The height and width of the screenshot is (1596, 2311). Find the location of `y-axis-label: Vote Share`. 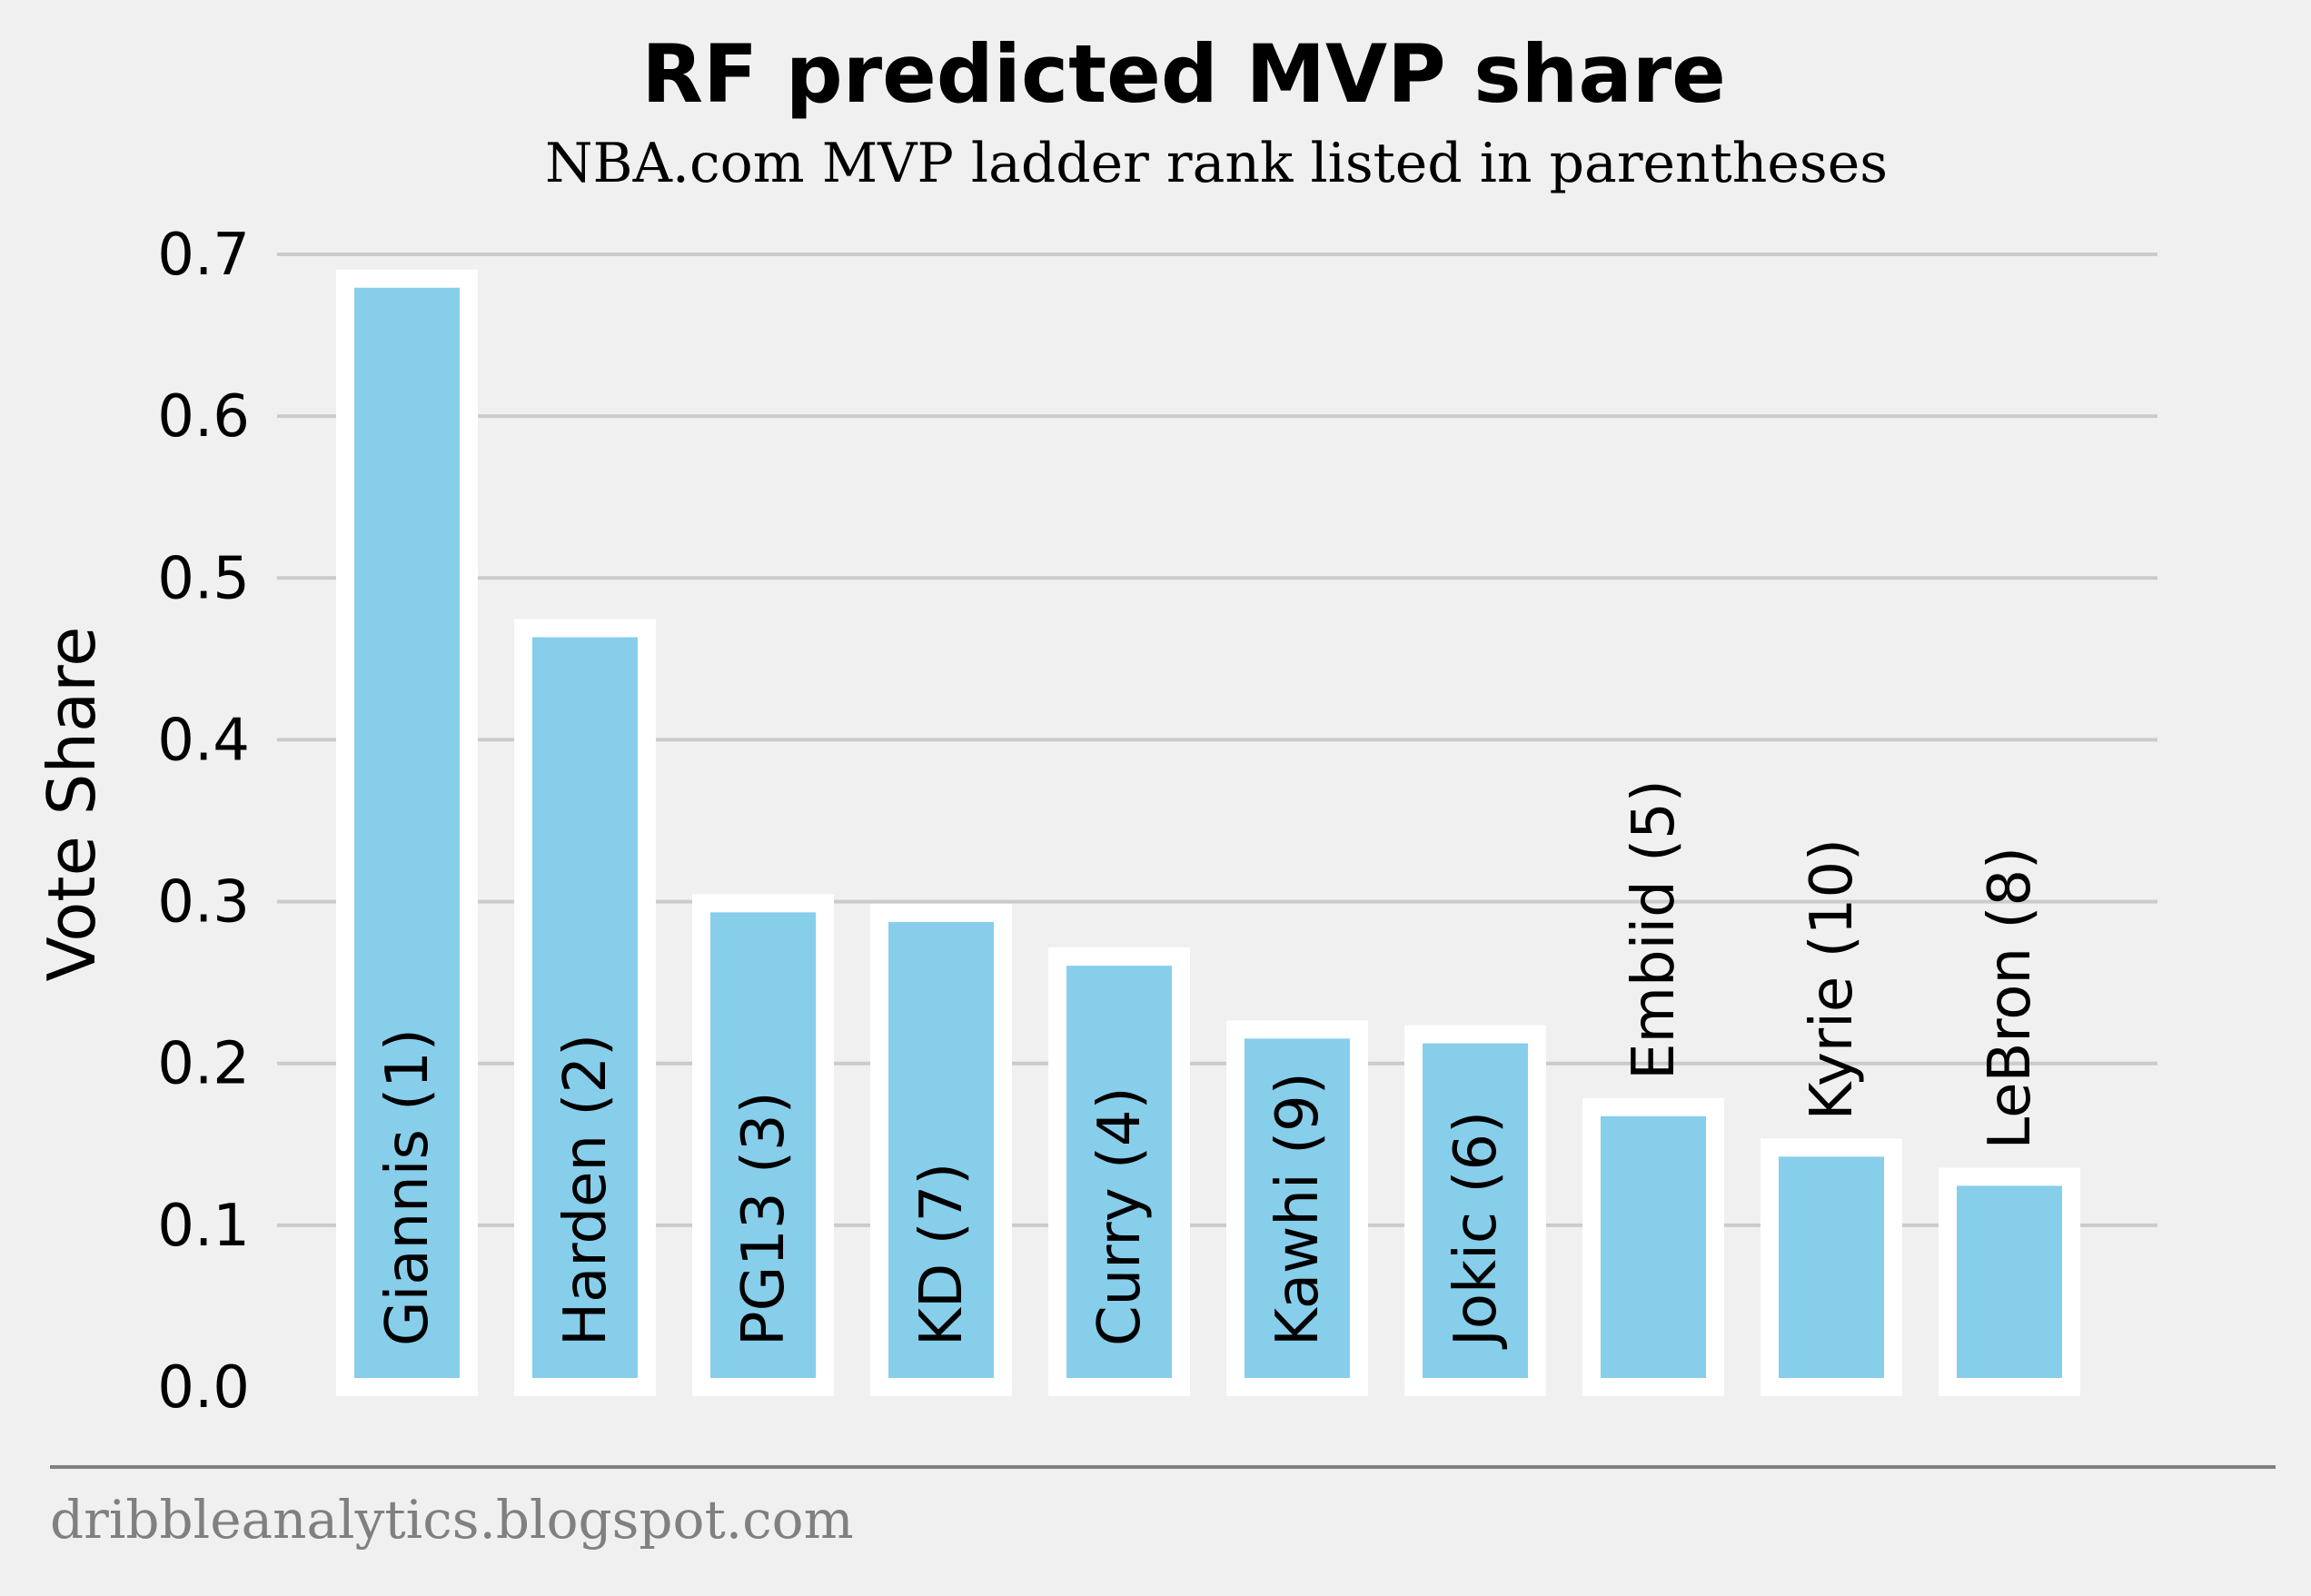

y-axis-label: Vote Share is located at coordinates (72, 804).